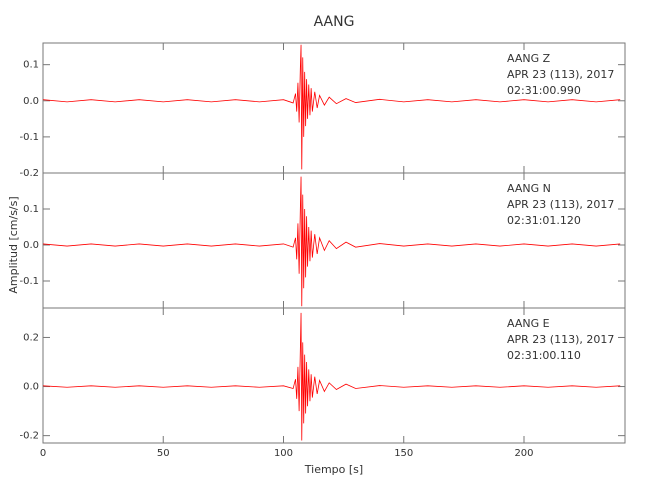 This screenshot has height=500, width=650. I want to click on x-axis-label: Tiempo [s], so click(333, 469).